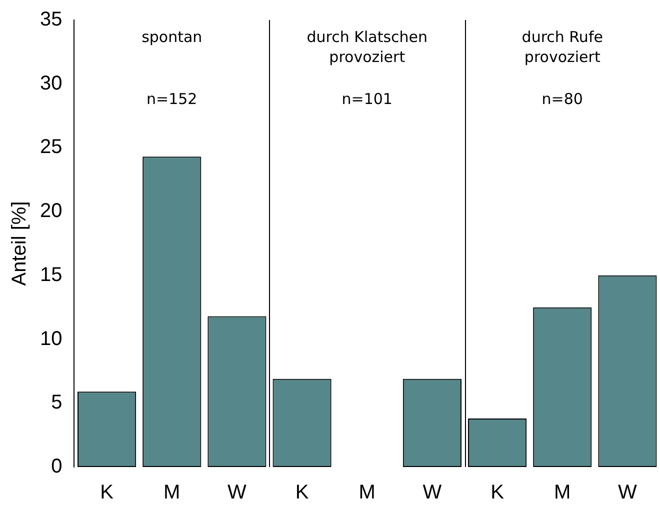 The image size is (660, 523). I want to click on y-tick-label: 35, so click(51, 19).